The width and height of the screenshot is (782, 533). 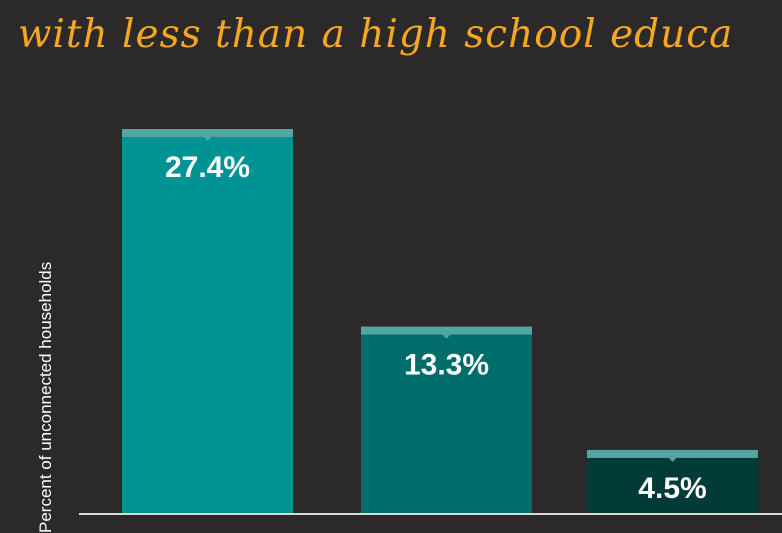 I want to click on chart-title: with less than a high school educa, so click(x=376, y=34).